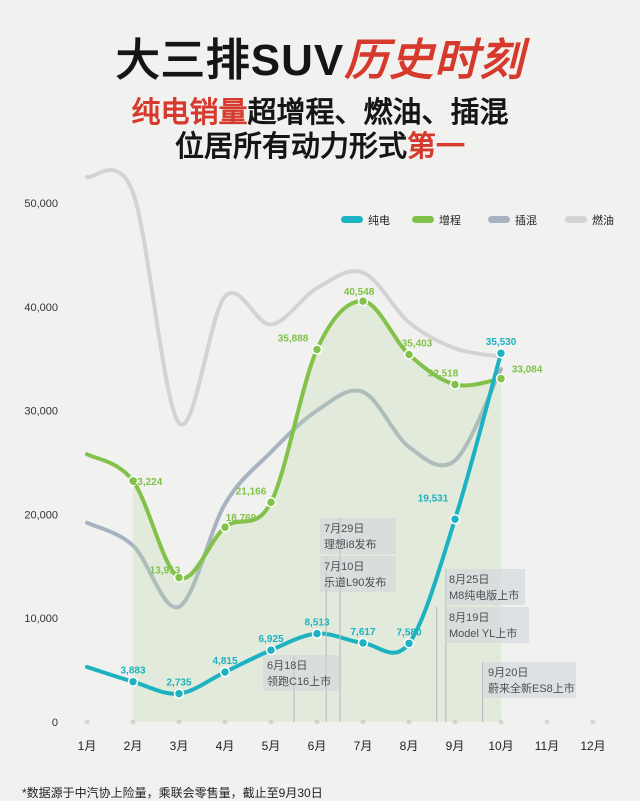 The width and height of the screenshot is (640, 801). I want to click on y-tick-label: 50,000, so click(41, 204).